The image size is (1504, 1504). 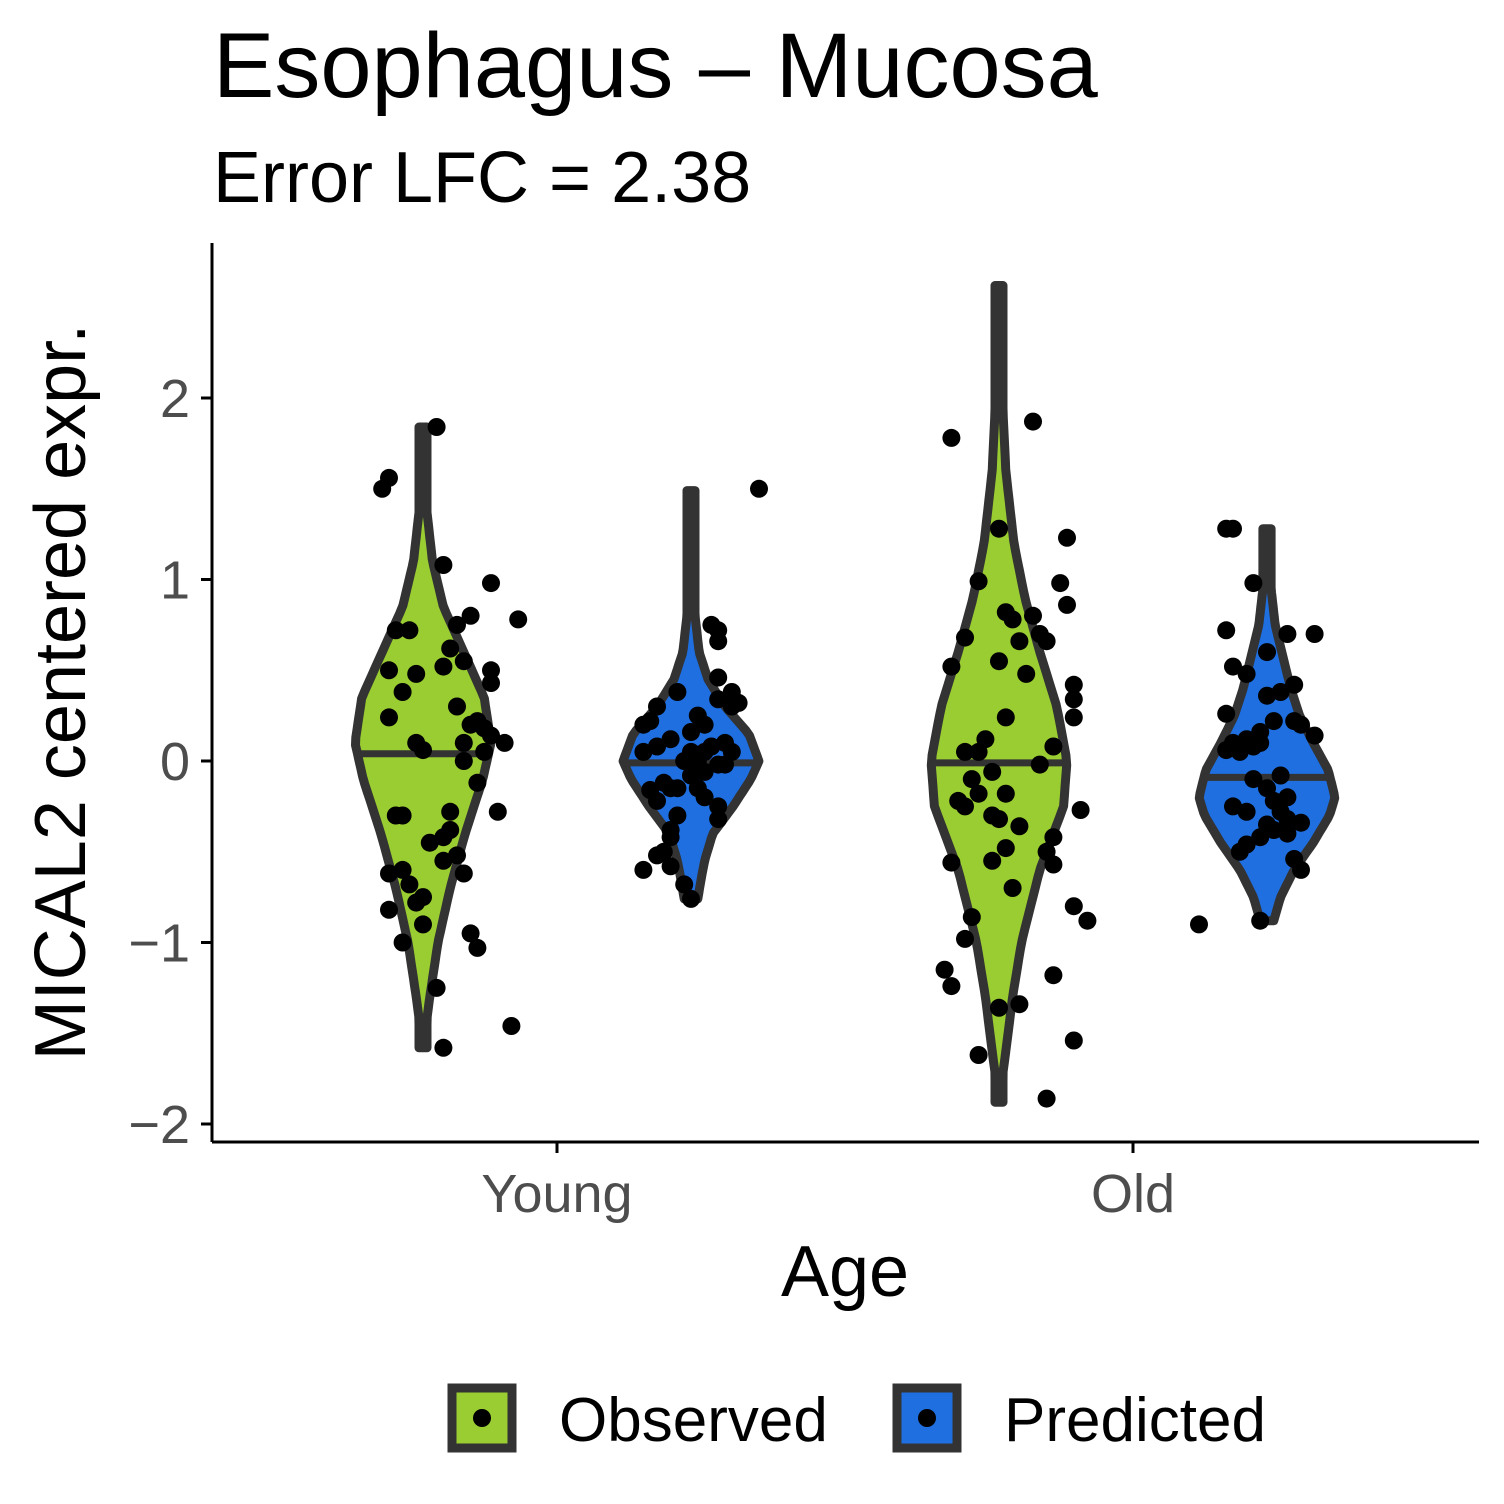 What do you see at coordinates (482, 1418) in the screenshot?
I see `legend-key-point` at bounding box center [482, 1418].